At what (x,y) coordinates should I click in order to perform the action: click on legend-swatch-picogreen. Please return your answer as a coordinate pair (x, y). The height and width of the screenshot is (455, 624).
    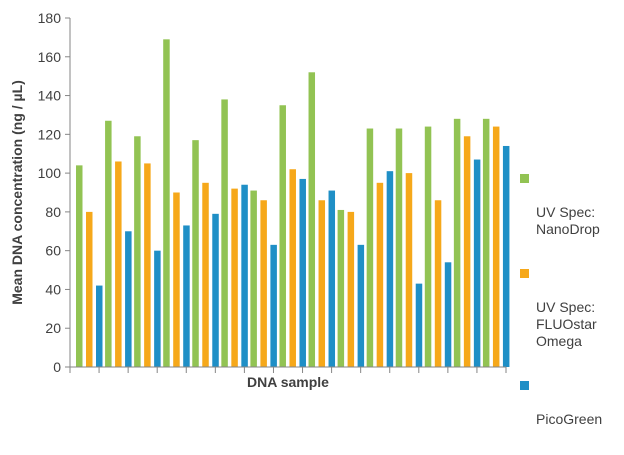
    Looking at the image, I should click on (524, 385).